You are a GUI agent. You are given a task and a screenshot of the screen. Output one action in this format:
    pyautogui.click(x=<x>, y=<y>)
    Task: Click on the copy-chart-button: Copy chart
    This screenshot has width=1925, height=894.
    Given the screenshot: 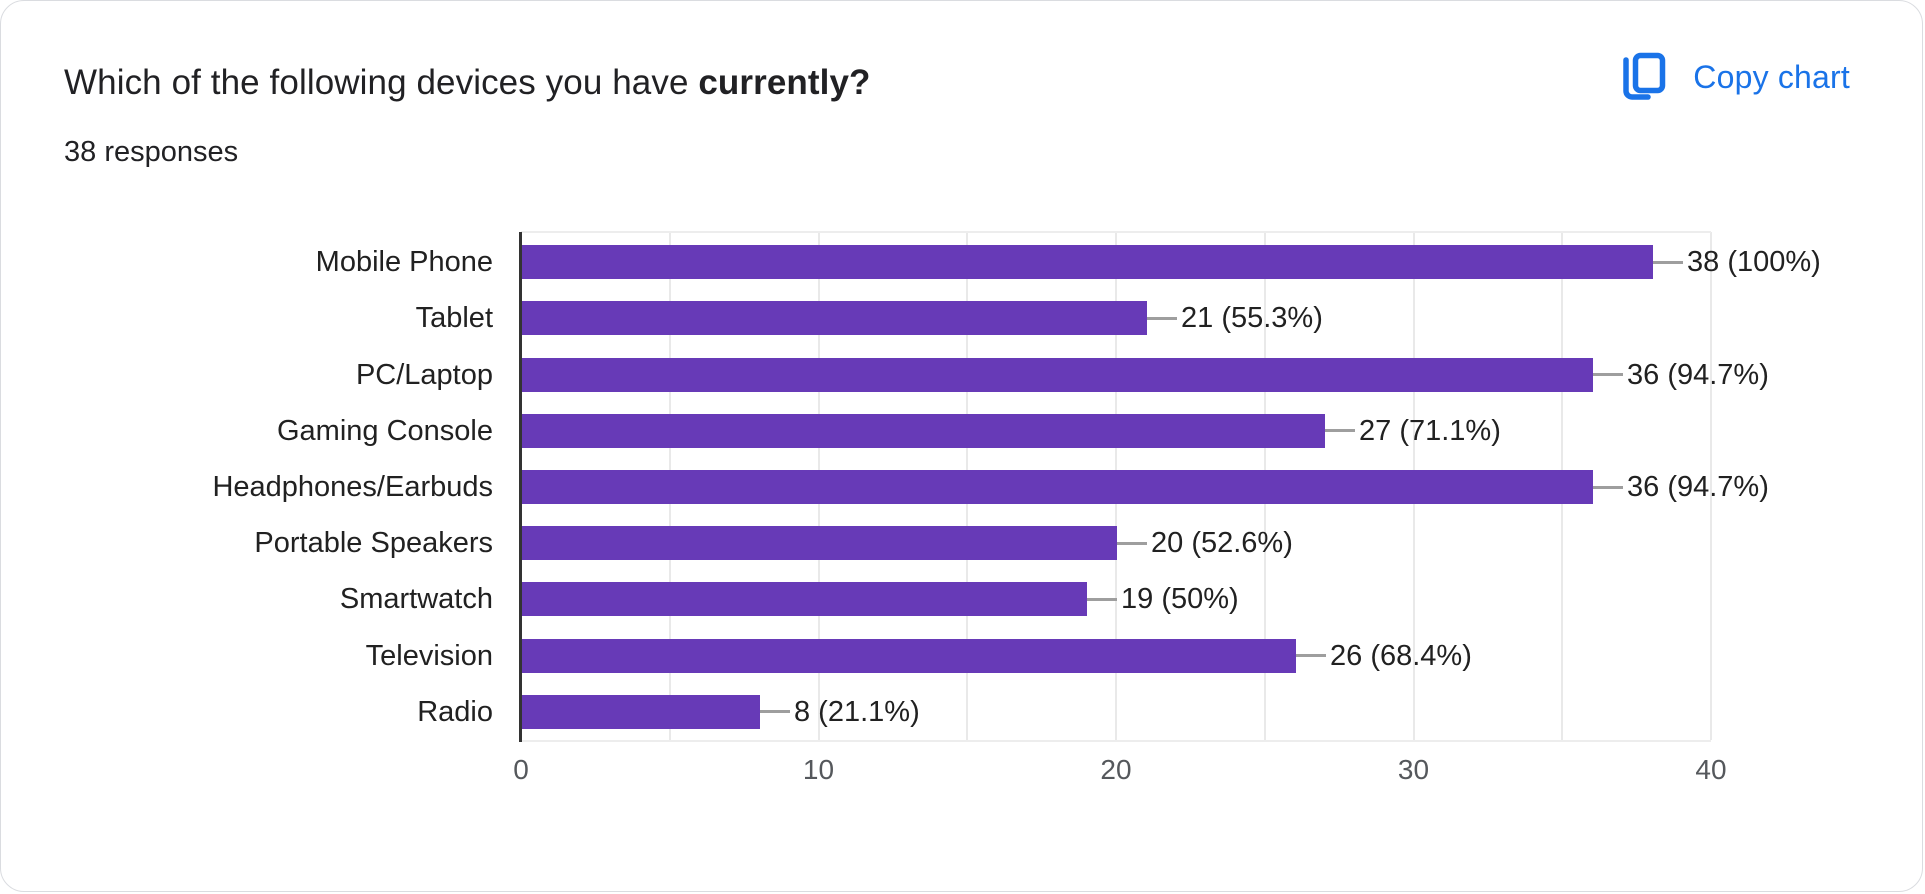 What is the action you would take?
    pyautogui.click(x=1735, y=77)
    